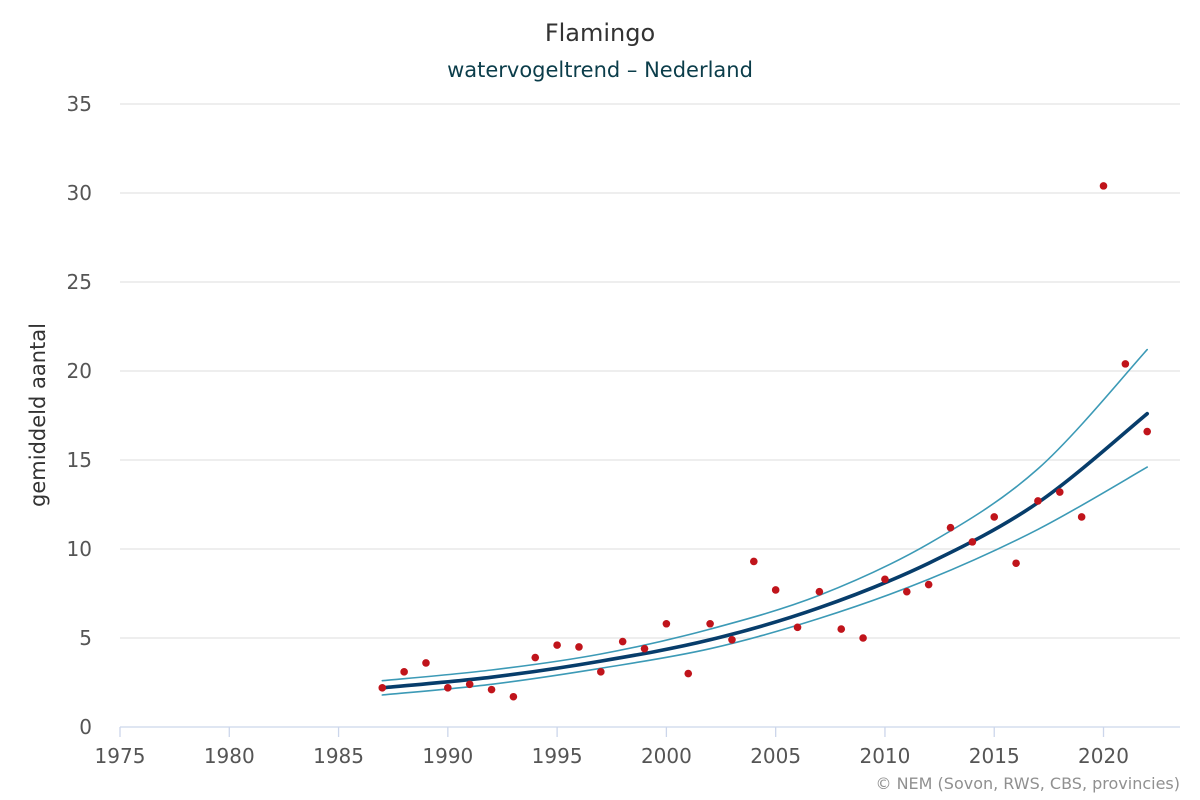 This screenshot has height=800, width=1200. Describe the element at coordinates (557, 645) in the screenshot. I see `data-point-1995` at that location.